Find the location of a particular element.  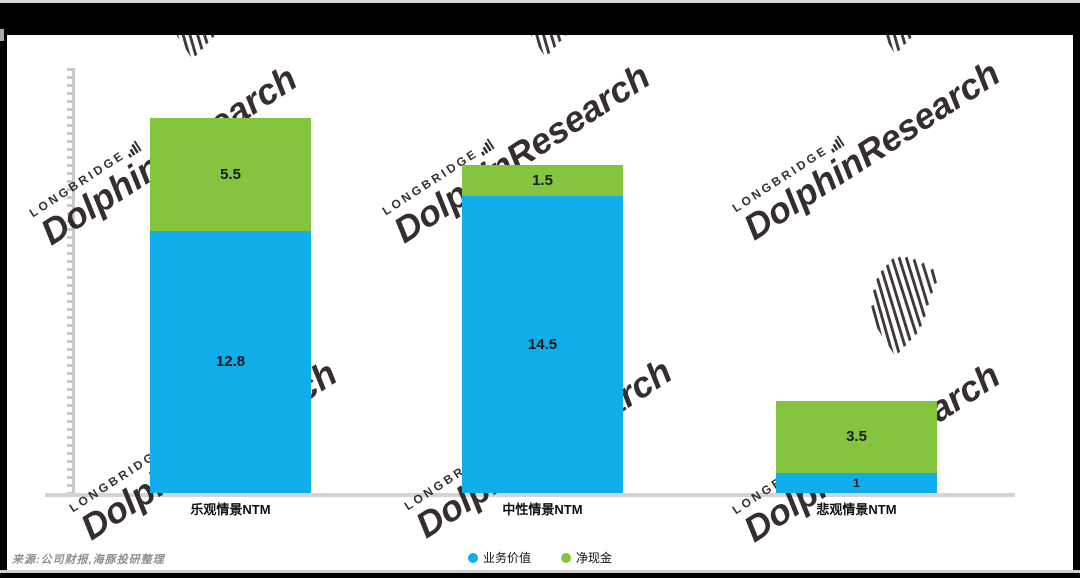

green-dot-icon is located at coordinates (566, 557).